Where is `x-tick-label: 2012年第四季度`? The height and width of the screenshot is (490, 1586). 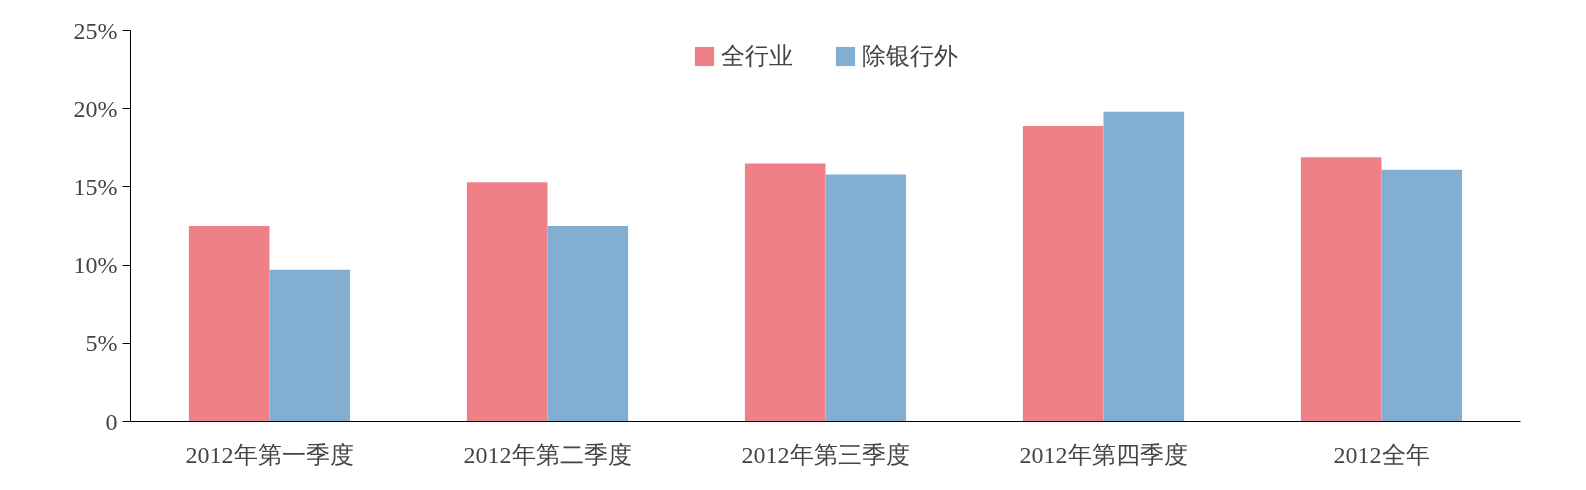 x-tick-label: 2012年第四季度 is located at coordinates (1103, 454).